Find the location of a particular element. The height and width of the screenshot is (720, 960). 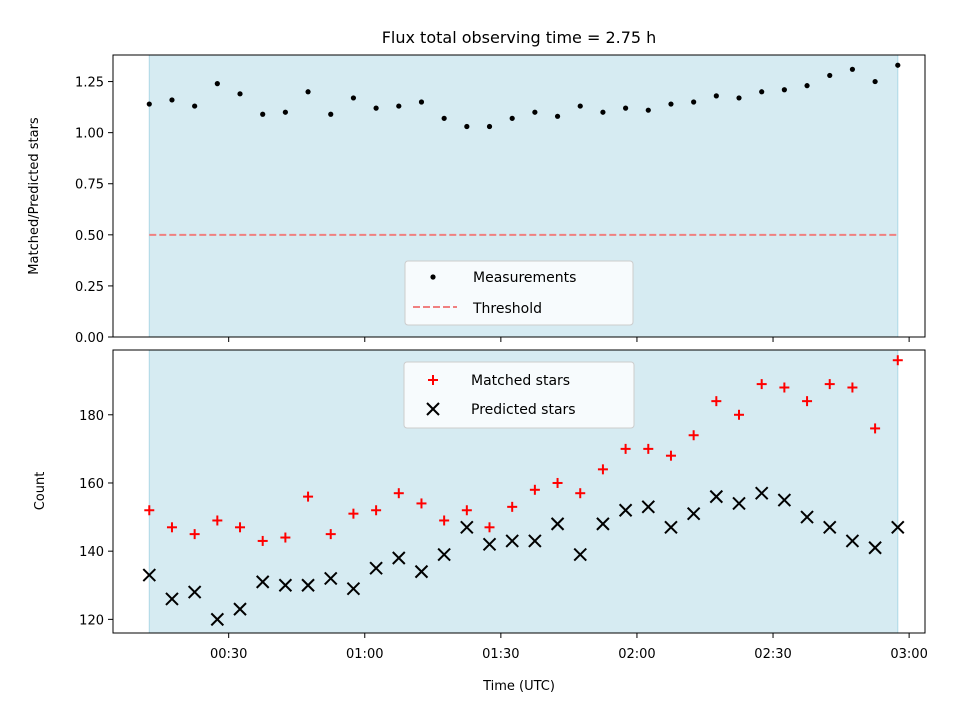

legend-predicted-label: Predicted stars is located at coordinates (523, 410).